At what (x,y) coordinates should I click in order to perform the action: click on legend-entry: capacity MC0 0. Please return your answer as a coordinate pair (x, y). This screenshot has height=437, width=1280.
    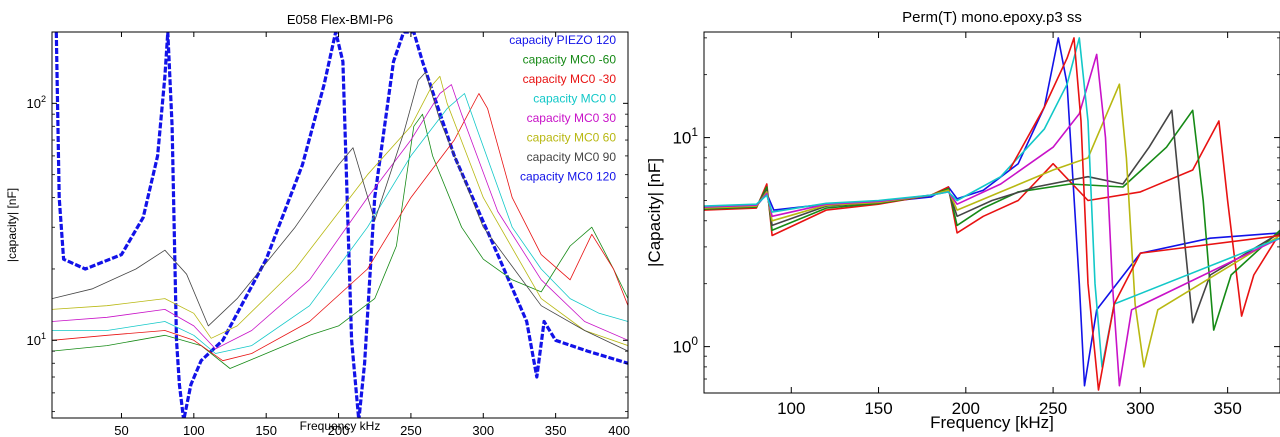
    Looking at the image, I should click on (574, 99).